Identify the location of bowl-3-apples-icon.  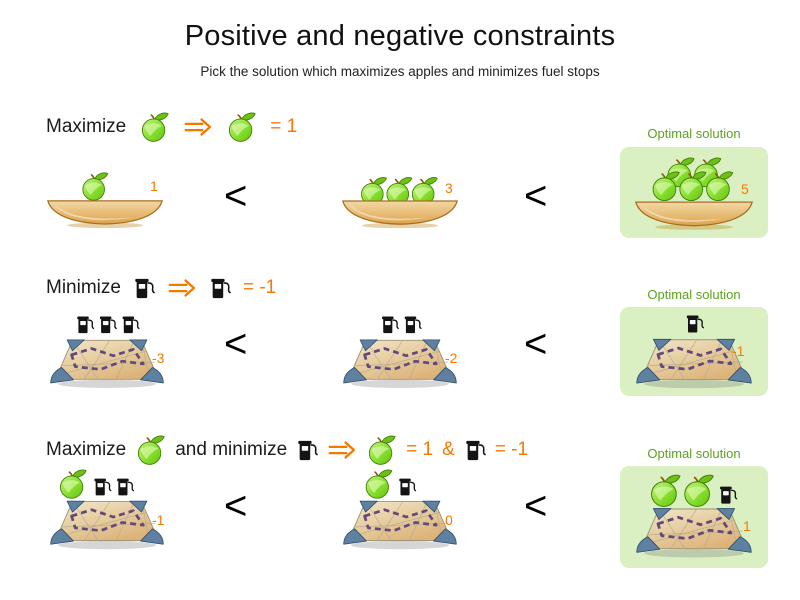
(400, 202).